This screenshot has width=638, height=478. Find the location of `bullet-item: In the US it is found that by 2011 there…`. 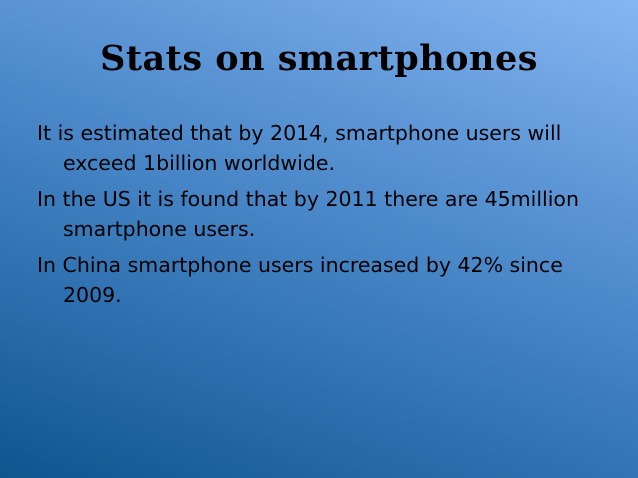

bullet-item: In the US it is found that by 2011 there… is located at coordinates (308, 214).